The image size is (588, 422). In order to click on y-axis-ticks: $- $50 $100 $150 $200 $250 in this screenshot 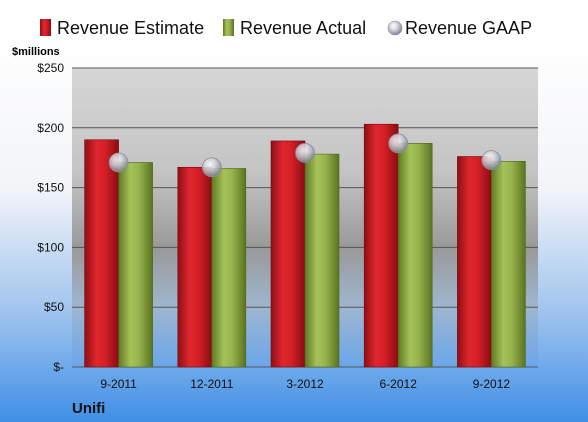, I will do `click(50, 217)`.